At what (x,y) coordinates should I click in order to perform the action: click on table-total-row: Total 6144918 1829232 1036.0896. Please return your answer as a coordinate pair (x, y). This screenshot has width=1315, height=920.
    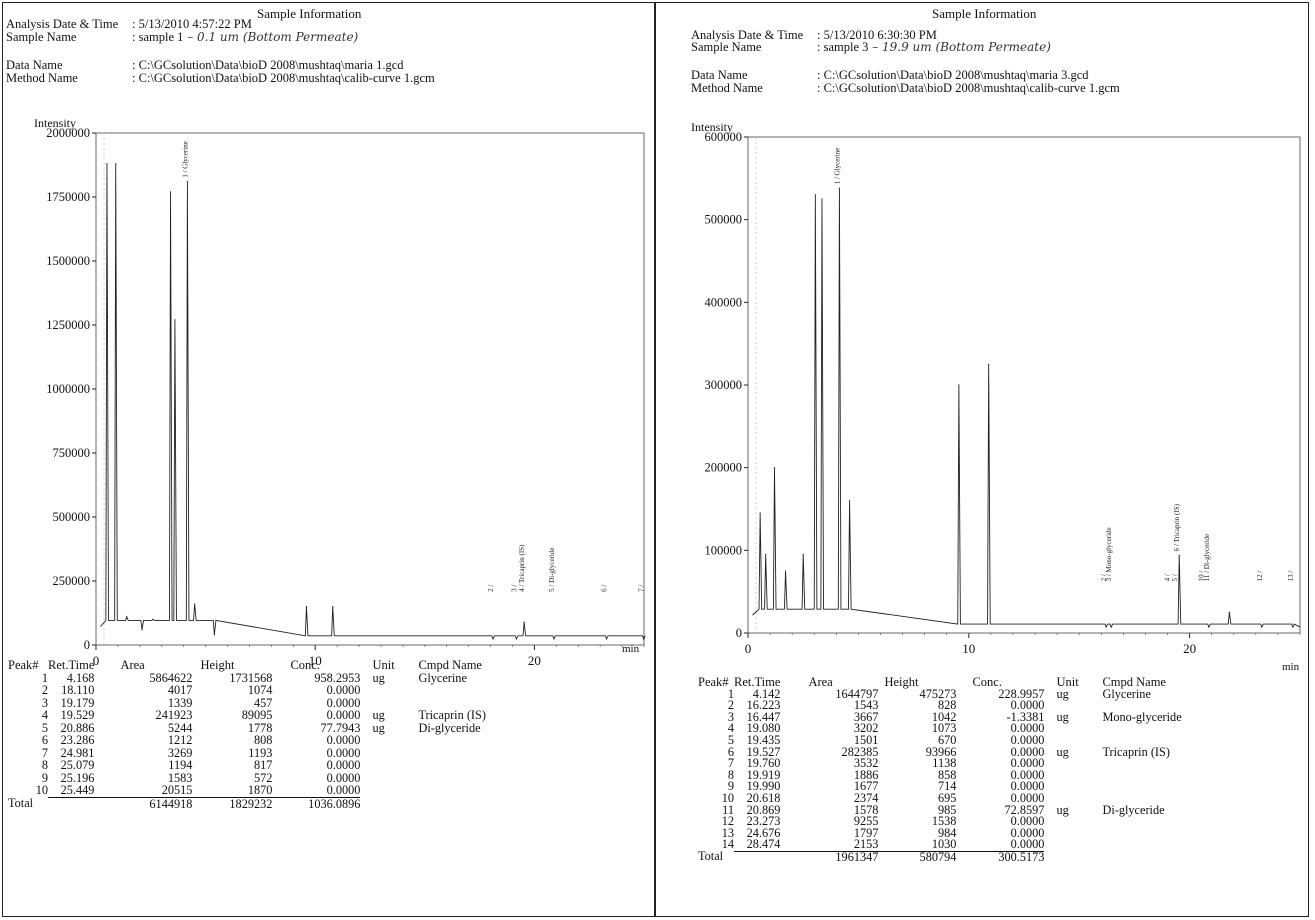
    Looking at the image, I should click on (247, 803).